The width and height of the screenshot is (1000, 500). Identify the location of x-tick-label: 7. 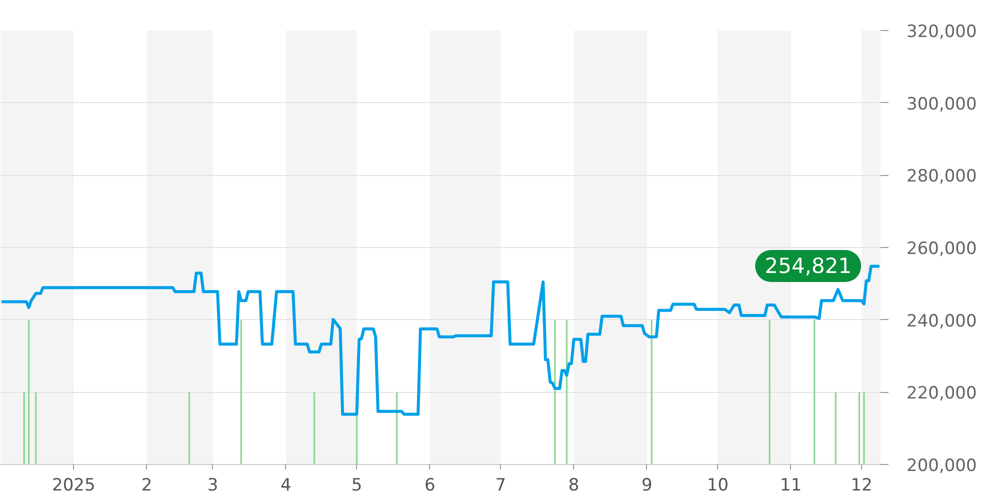
(500, 486).